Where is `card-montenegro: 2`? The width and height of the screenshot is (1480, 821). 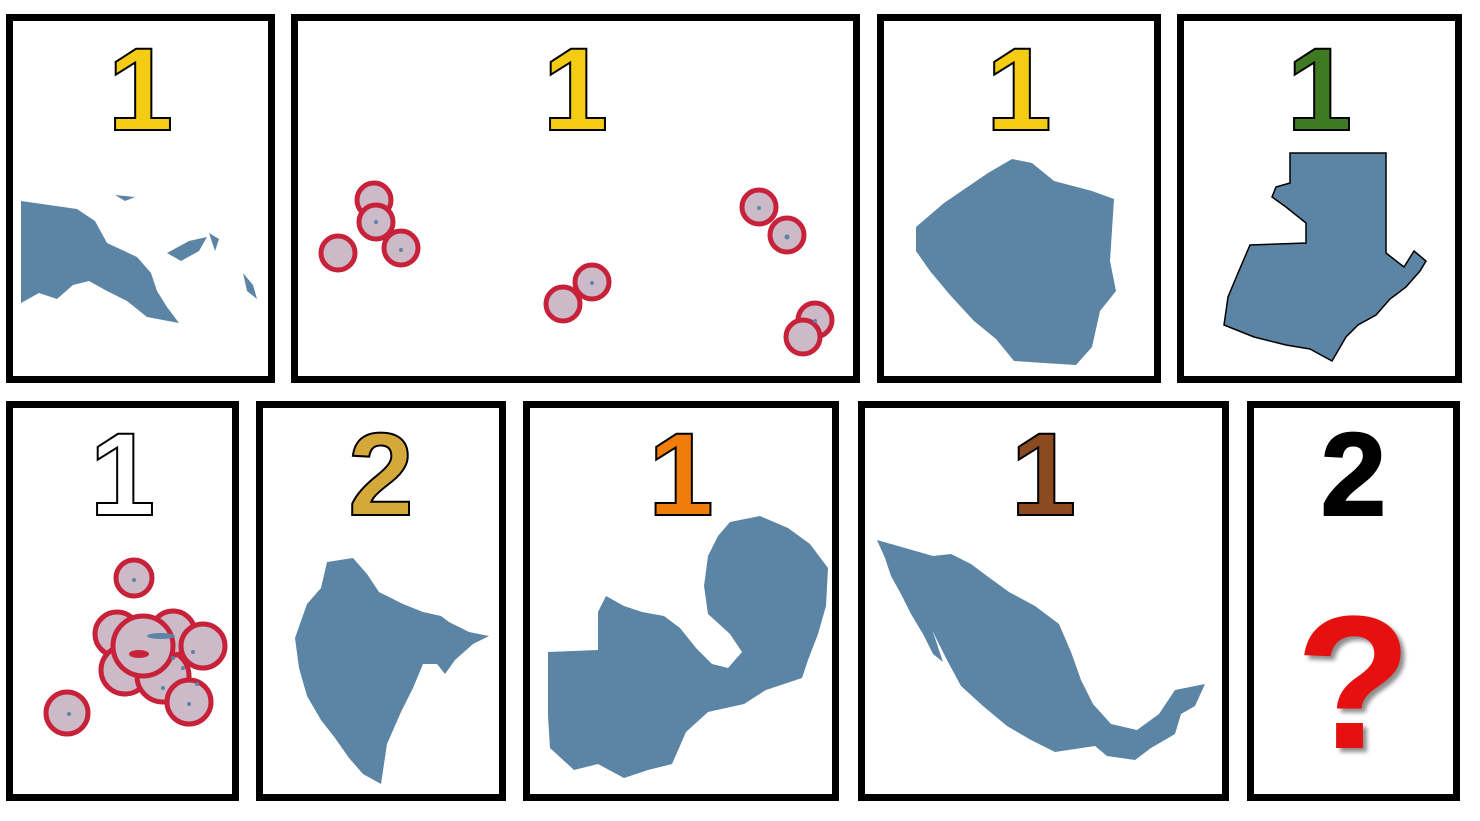
card-montenegro: 2 is located at coordinates (381, 601).